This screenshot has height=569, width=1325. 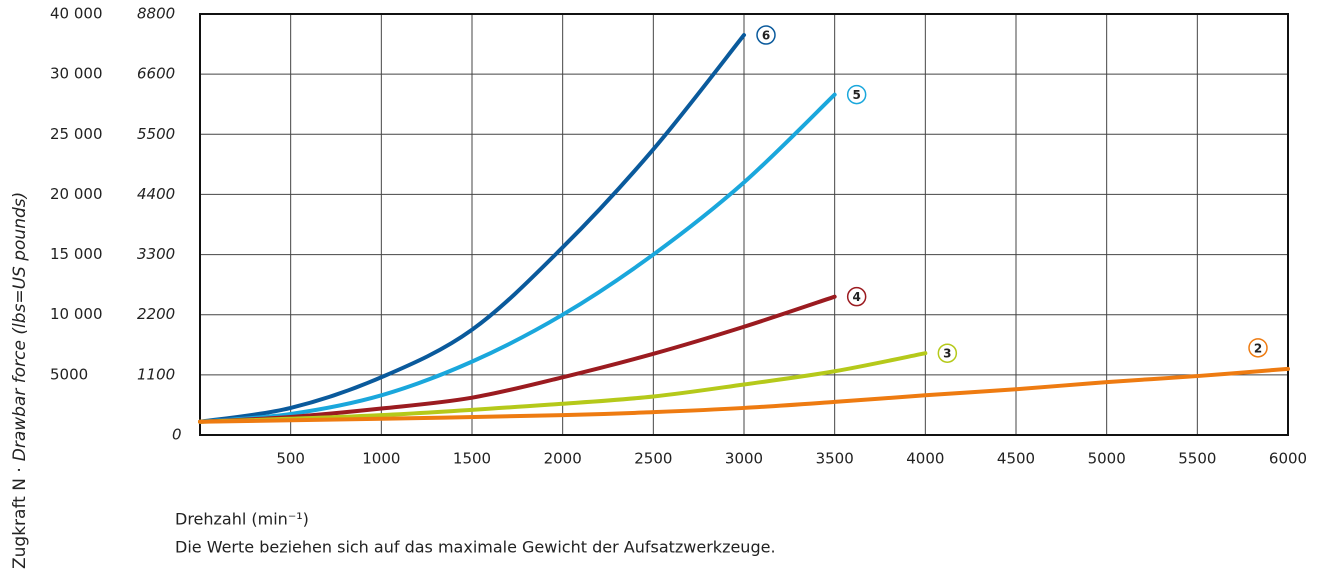 I want to click on x-tick-label: 3500, so click(x=835, y=459).